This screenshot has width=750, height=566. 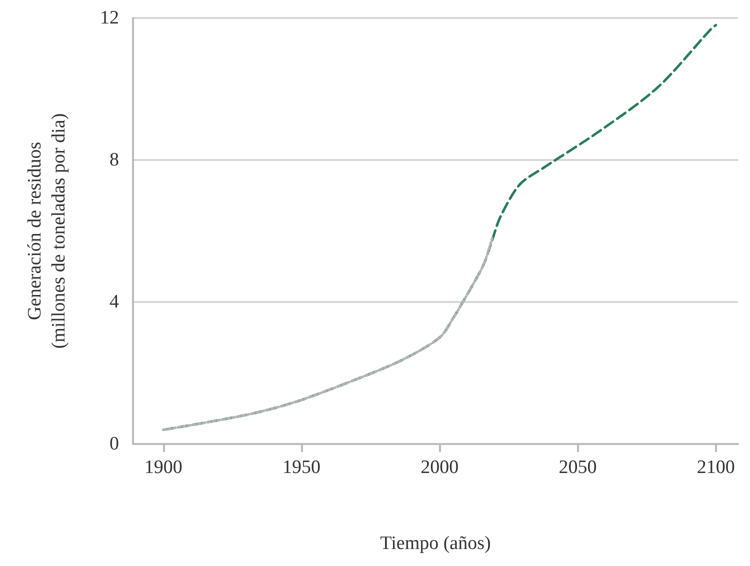 What do you see at coordinates (109, 18) in the screenshot?
I see `y-tick-label: 12` at bounding box center [109, 18].